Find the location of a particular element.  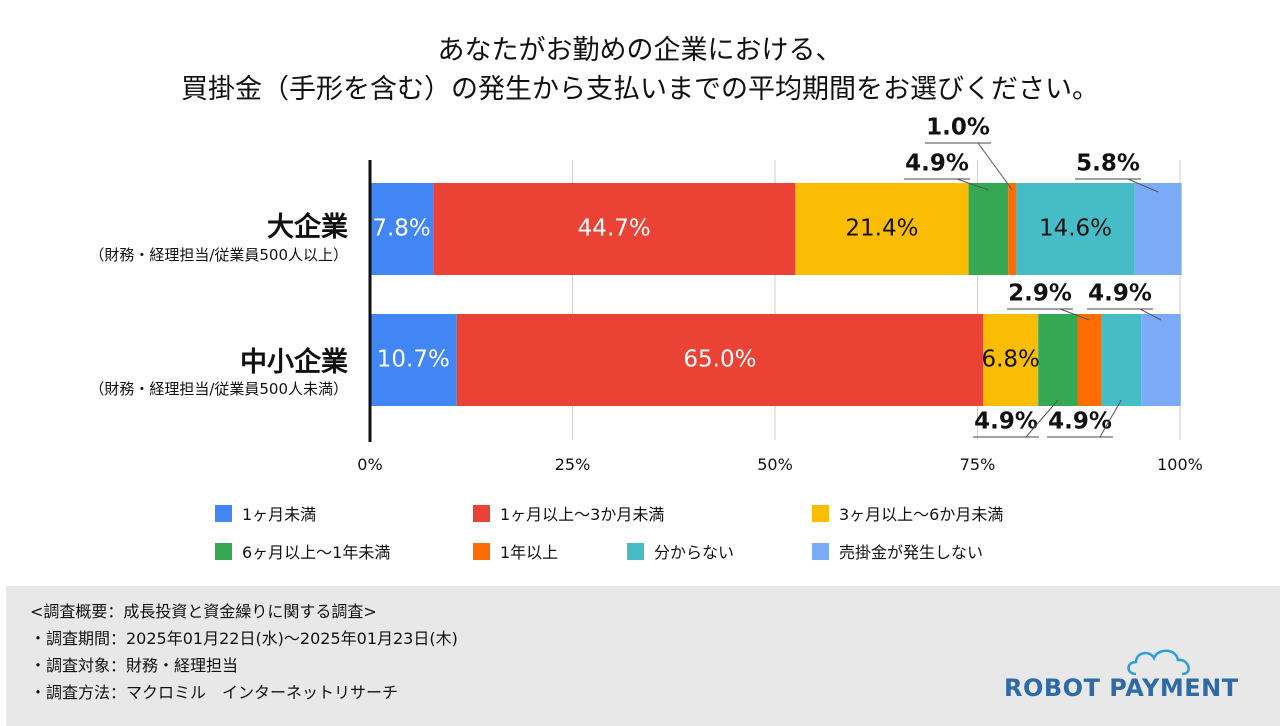

legend-label: 売掛金が発生しない is located at coordinates (911, 552).